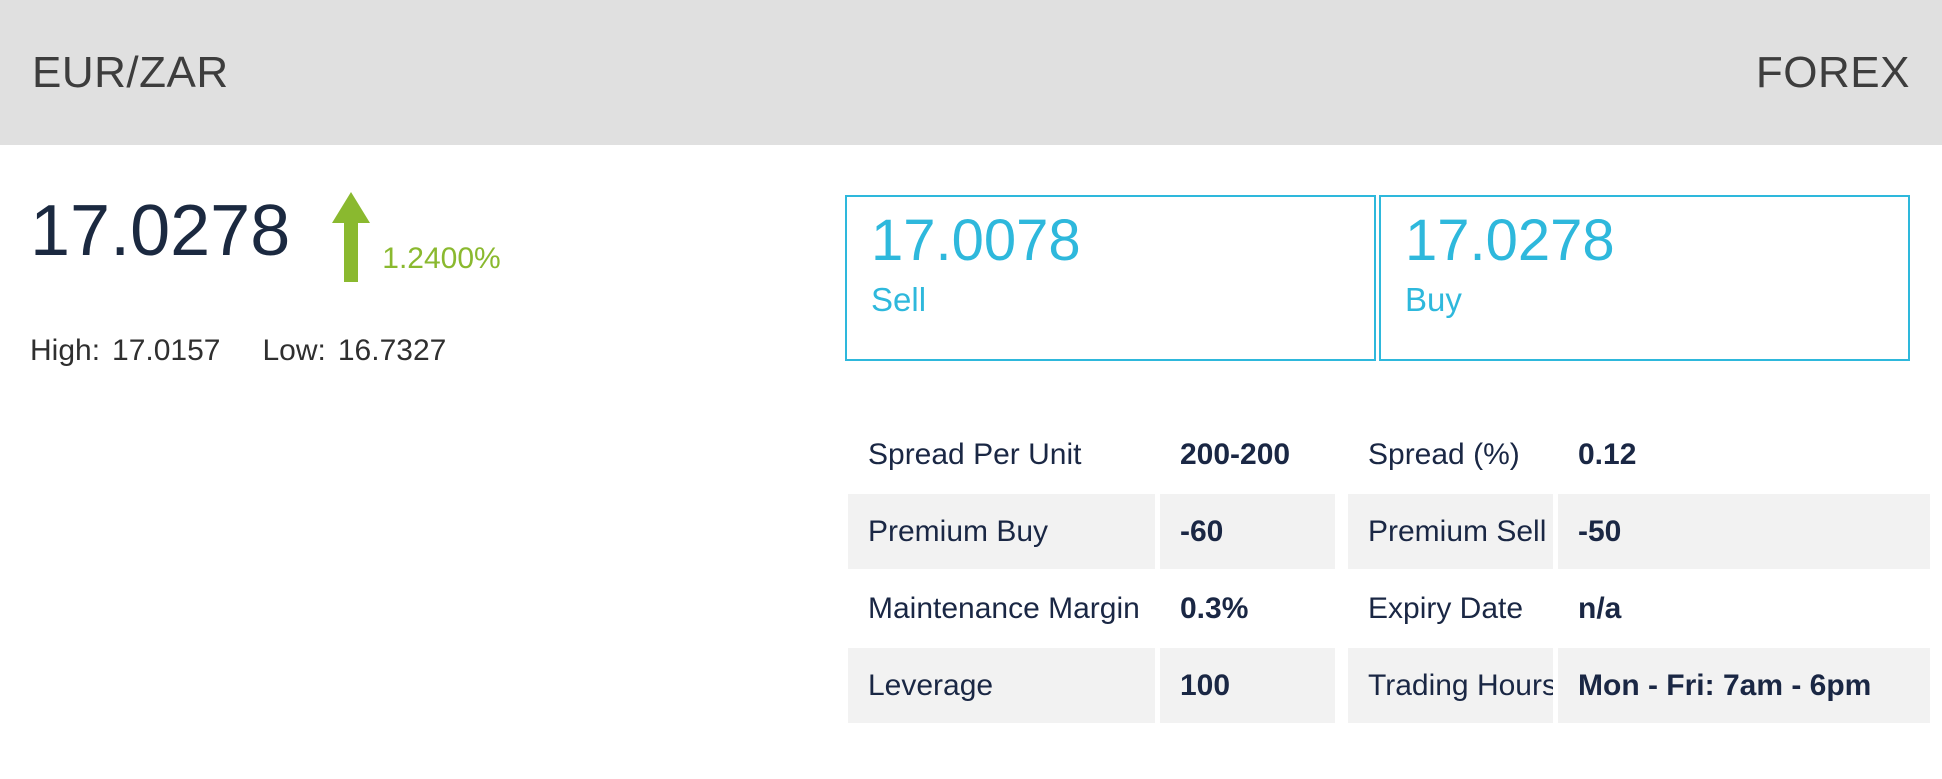 The image size is (1942, 779). I want to click on price-summary: 17.0278 1.2400%, so click(265, 234).